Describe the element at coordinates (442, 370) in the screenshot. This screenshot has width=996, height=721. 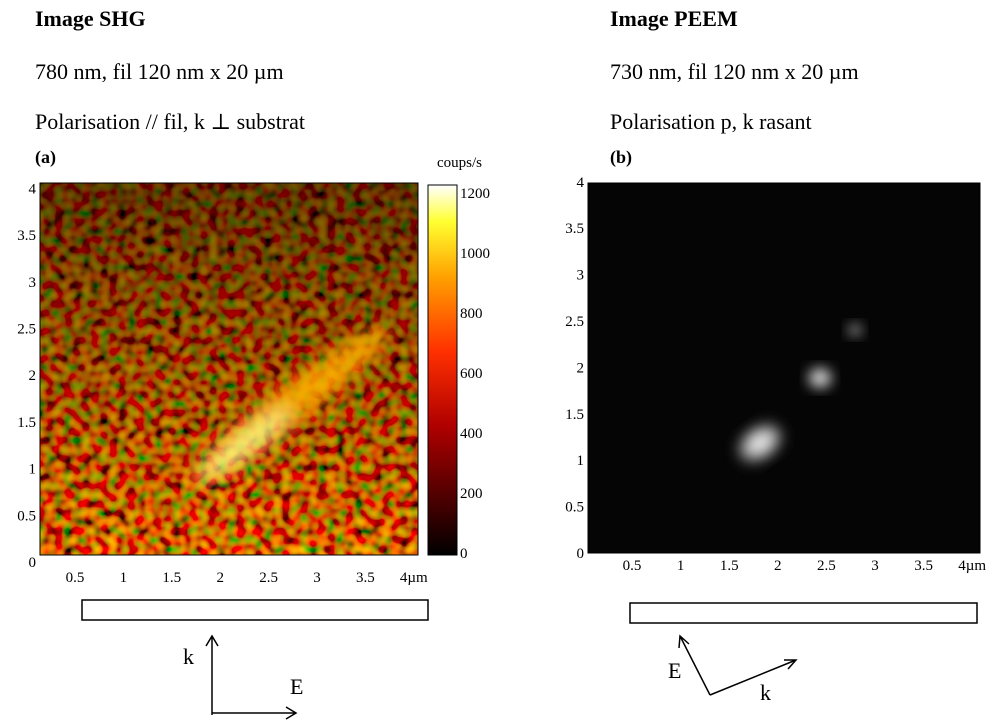
I see `colorbar` at that location.